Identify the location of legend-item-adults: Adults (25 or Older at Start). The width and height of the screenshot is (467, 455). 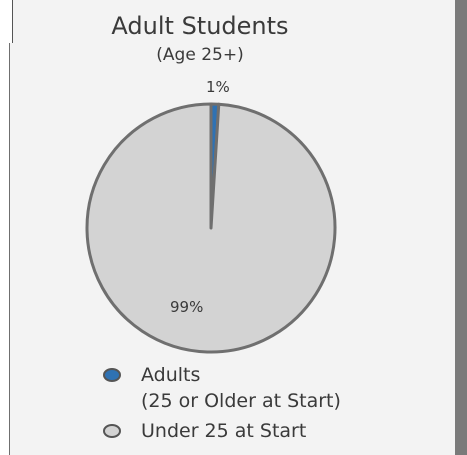
(268, 388).